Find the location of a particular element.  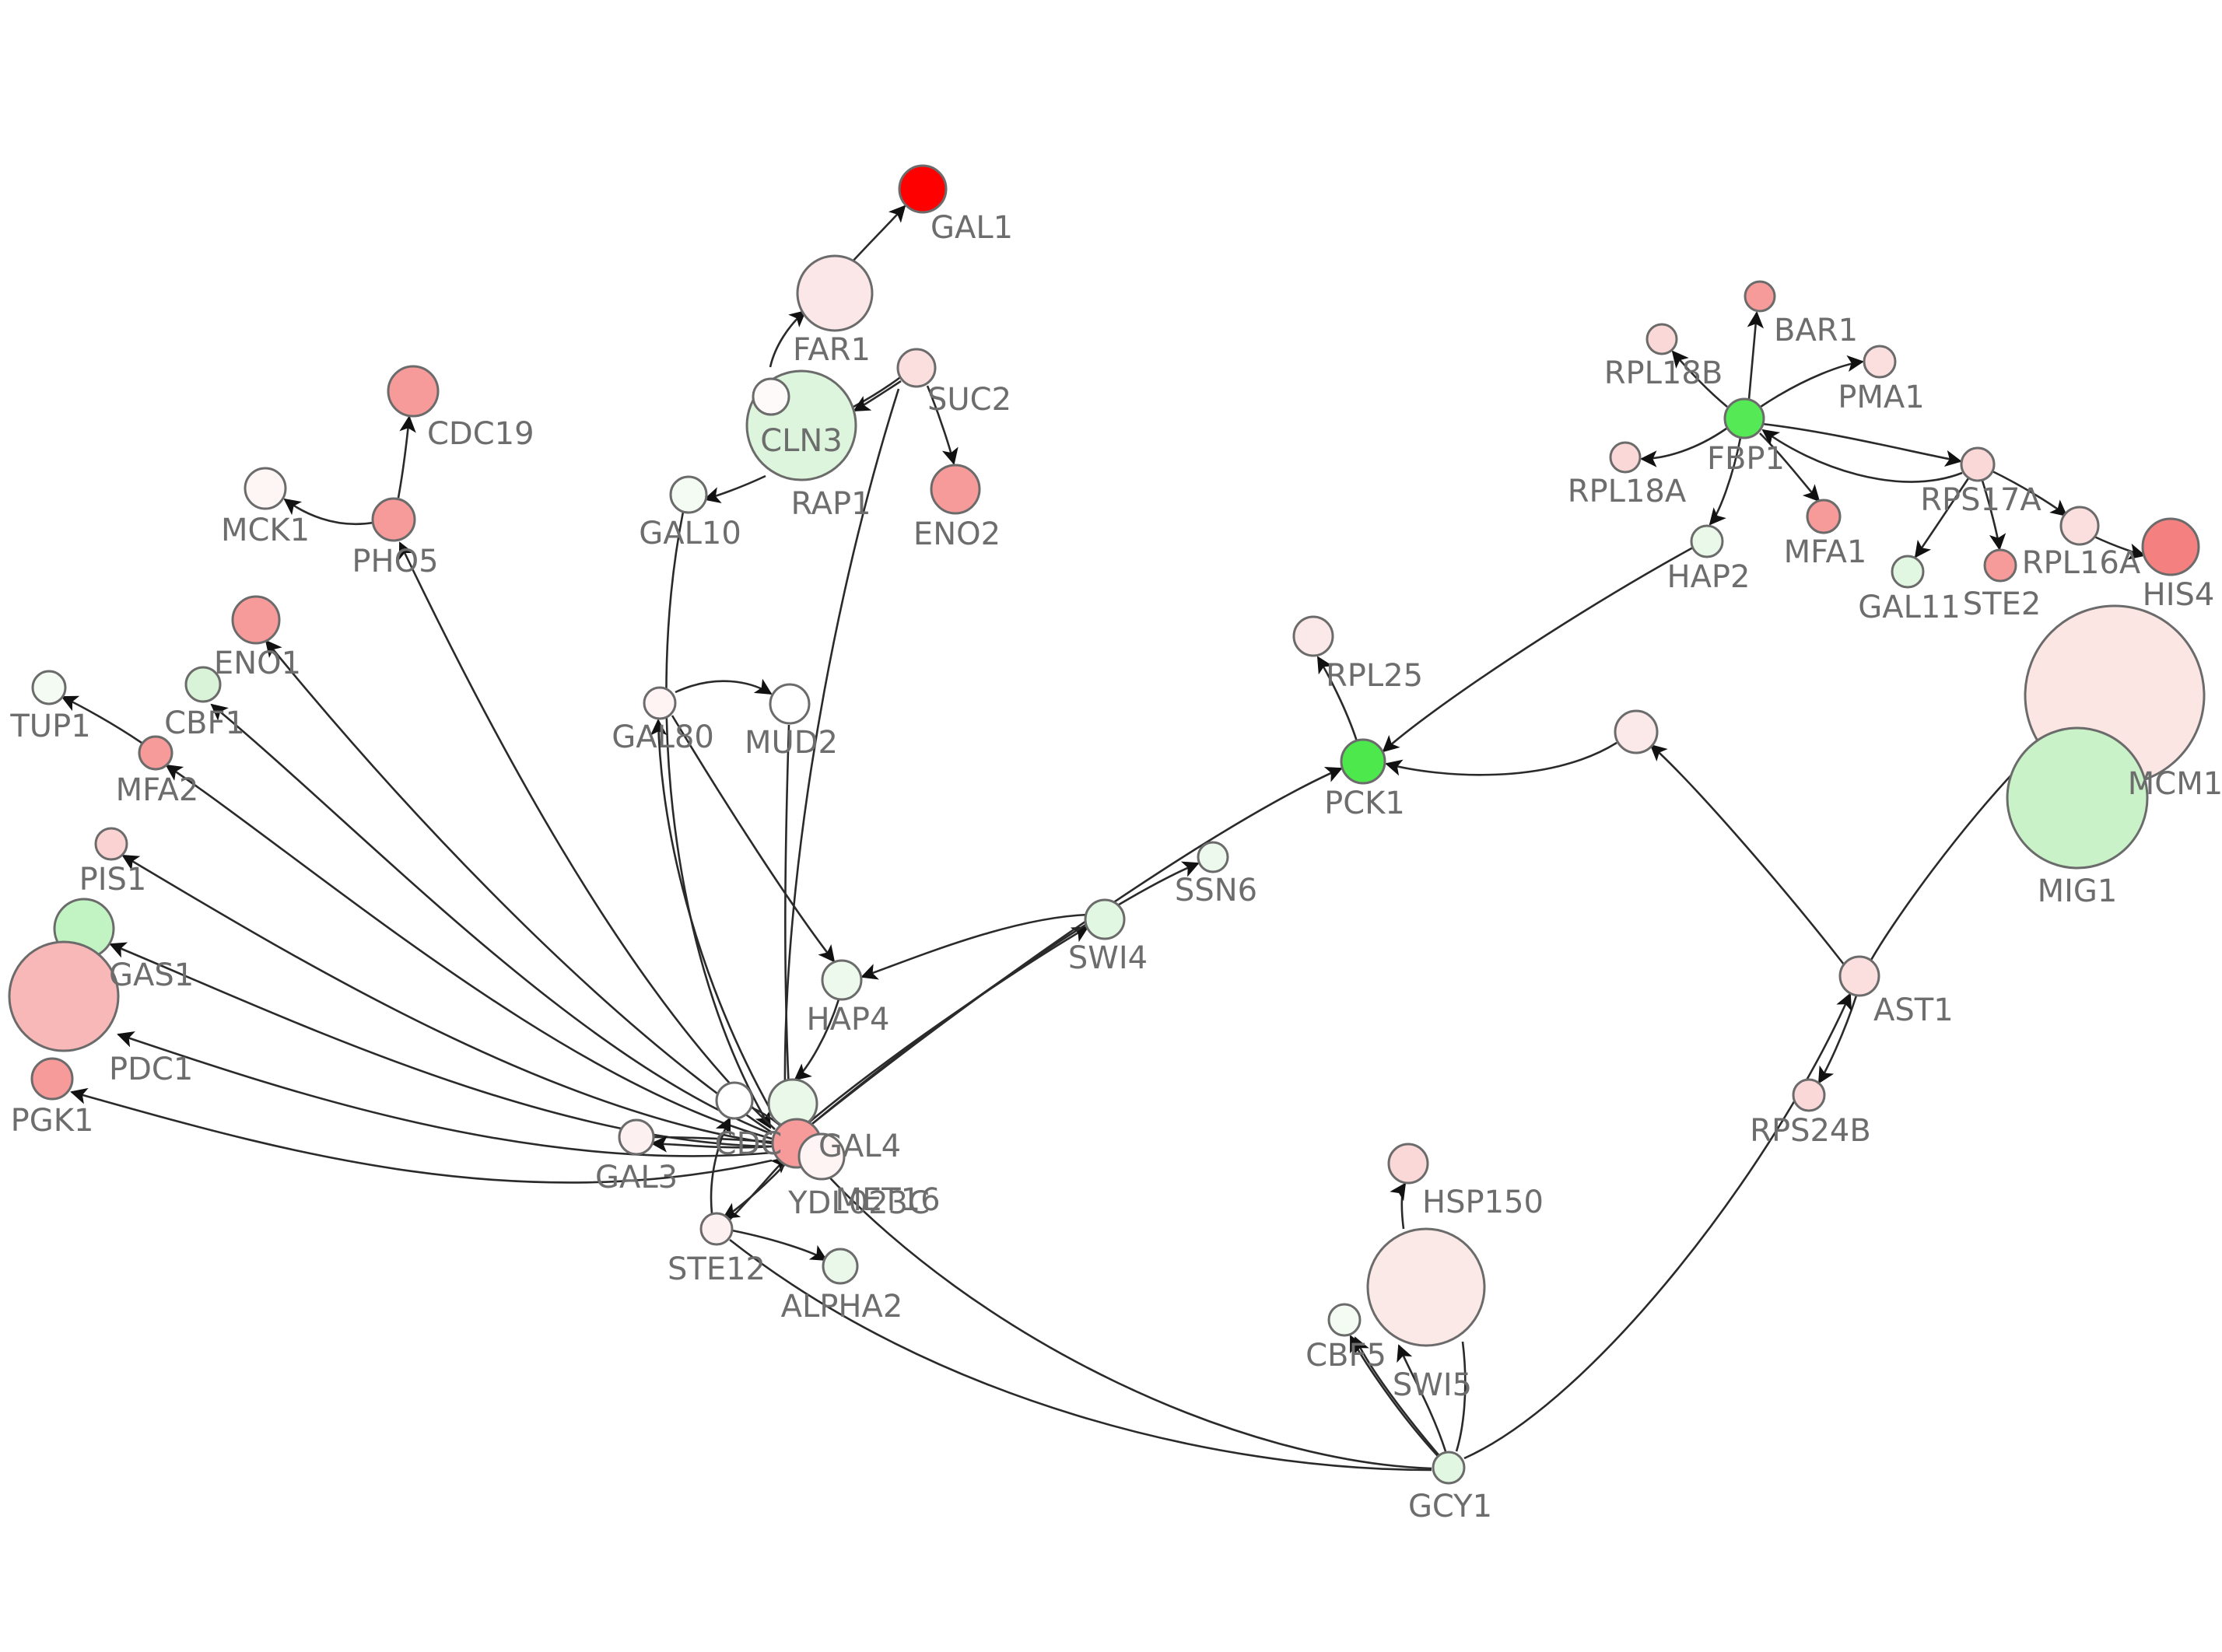

edge-fbp1-to-rps17a is located at coordinates (1861, 444).